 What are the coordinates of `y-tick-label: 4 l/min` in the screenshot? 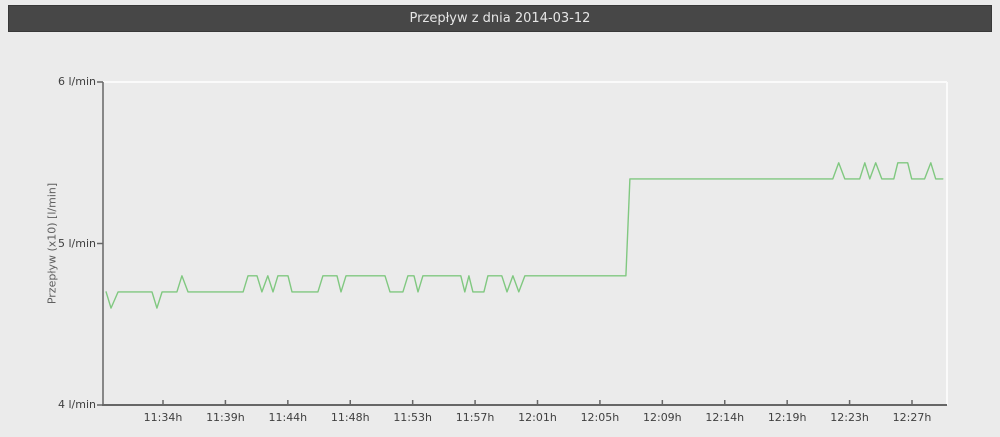 It's located at (76, 404).